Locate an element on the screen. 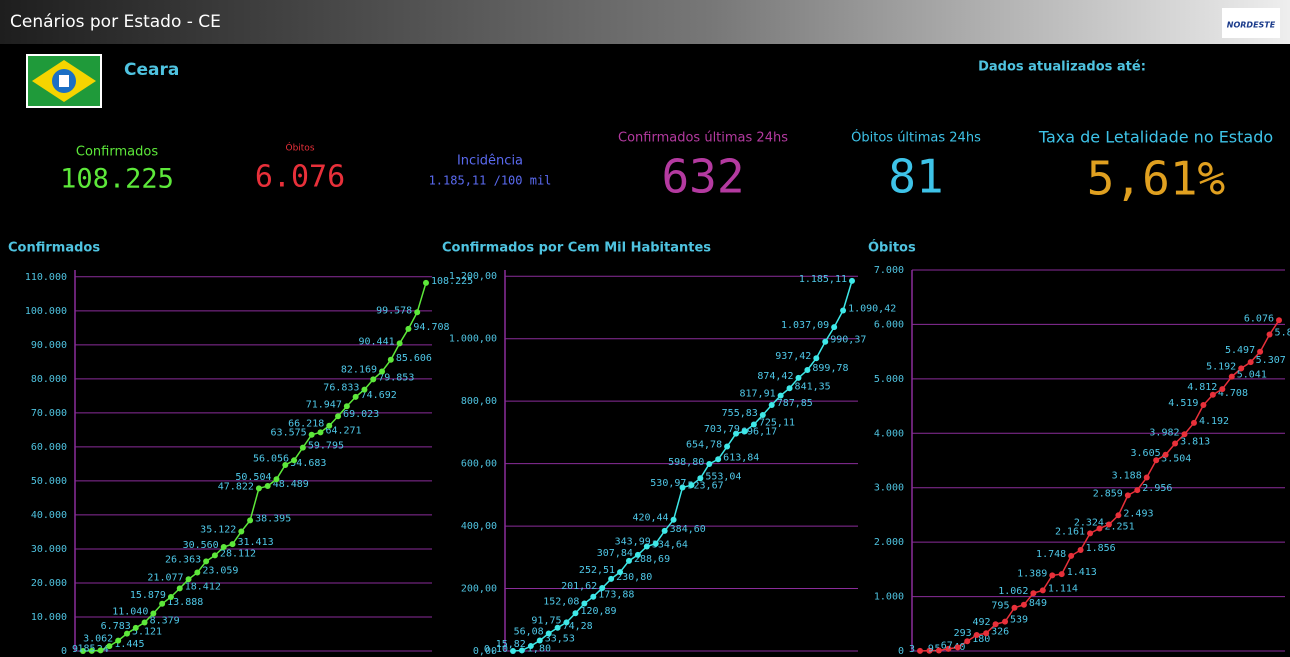  y-tick-label: 200,00 is located at coordinates (479, 589).